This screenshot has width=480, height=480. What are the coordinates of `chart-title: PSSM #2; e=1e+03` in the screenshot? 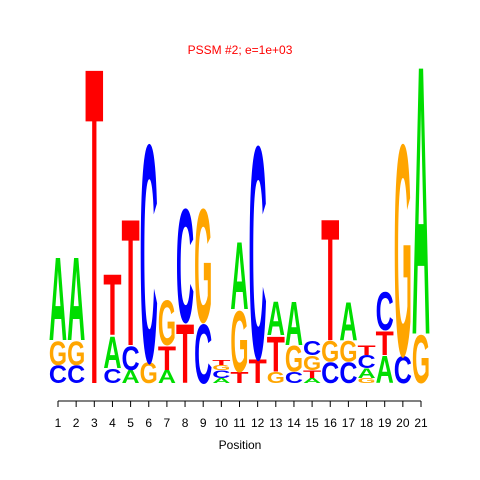 It's located at (240, 50).